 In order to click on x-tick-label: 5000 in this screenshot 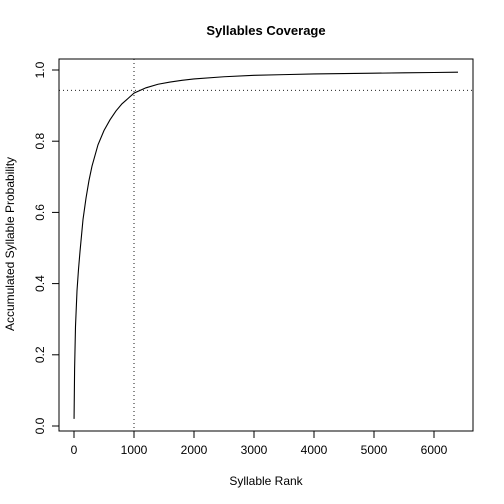, I will do `click(374, 450)`.